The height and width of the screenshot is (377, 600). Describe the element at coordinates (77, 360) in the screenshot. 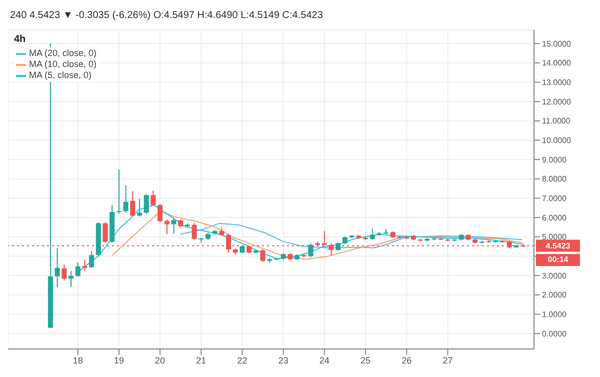

I see `x-tick-label: 18` at that location.